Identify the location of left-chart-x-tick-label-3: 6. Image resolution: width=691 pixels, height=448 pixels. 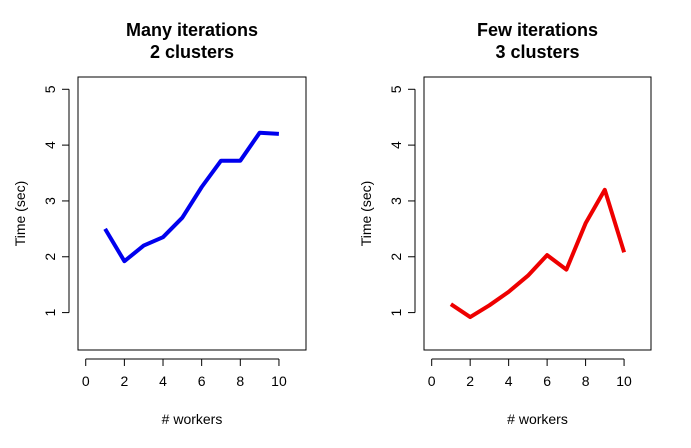
(202, 381).